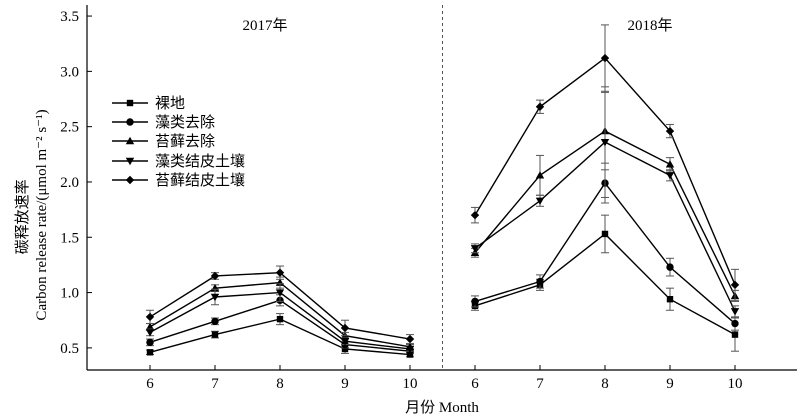 This screenshot has height=418, width=800. I want to click on y-axis-title-cn: 碳释放速率, so click(22, 216).